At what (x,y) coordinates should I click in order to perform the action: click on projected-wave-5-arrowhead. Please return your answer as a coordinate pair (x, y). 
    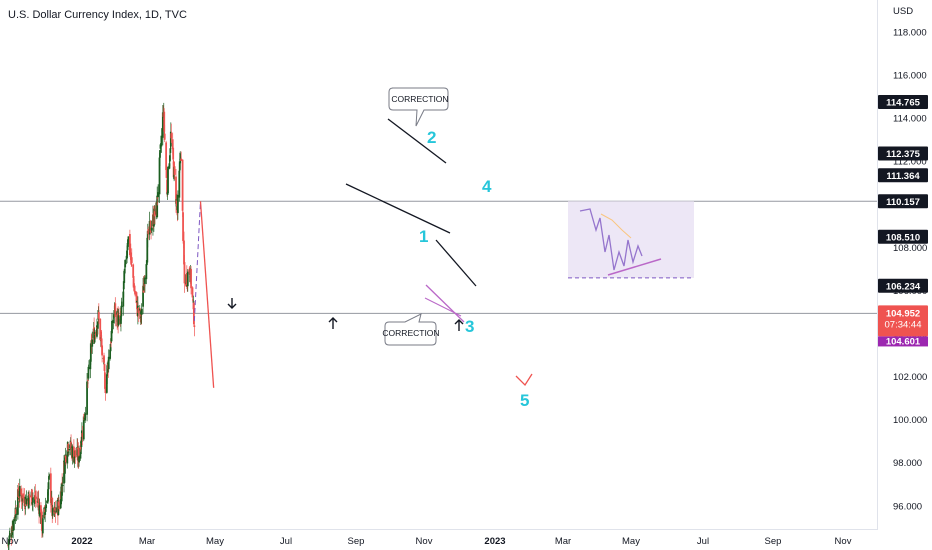
    Looking at the image, I should click on (524, 380).